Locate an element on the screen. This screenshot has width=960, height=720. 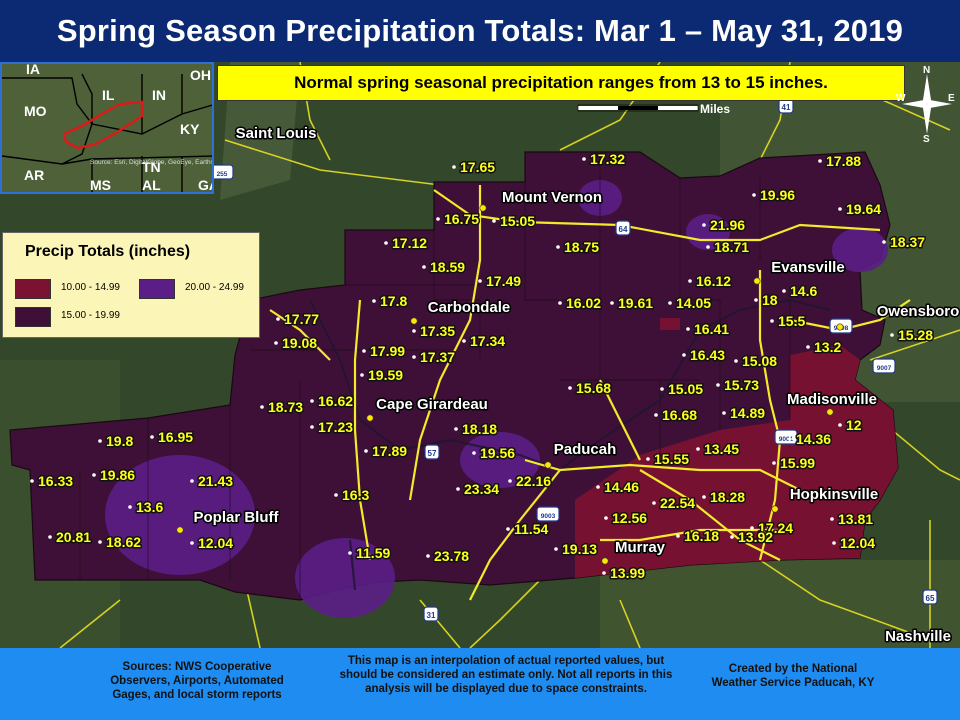
scale-bar: Miles is located at coordinates (653, 109).